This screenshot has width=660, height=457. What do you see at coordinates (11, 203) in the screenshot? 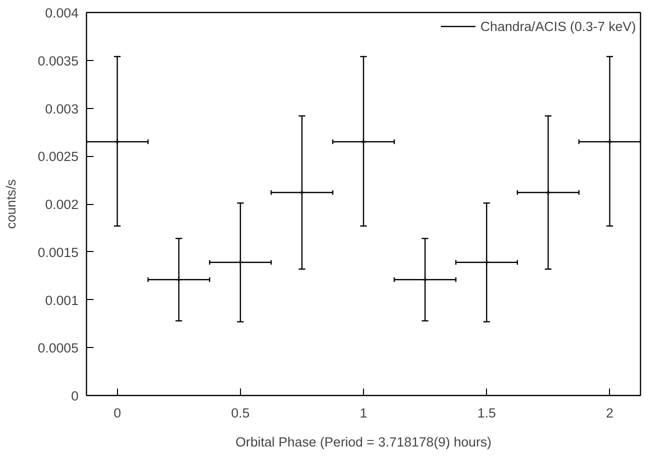
I see `y-axis-title: counts/s` at bounding box center [11, 203].